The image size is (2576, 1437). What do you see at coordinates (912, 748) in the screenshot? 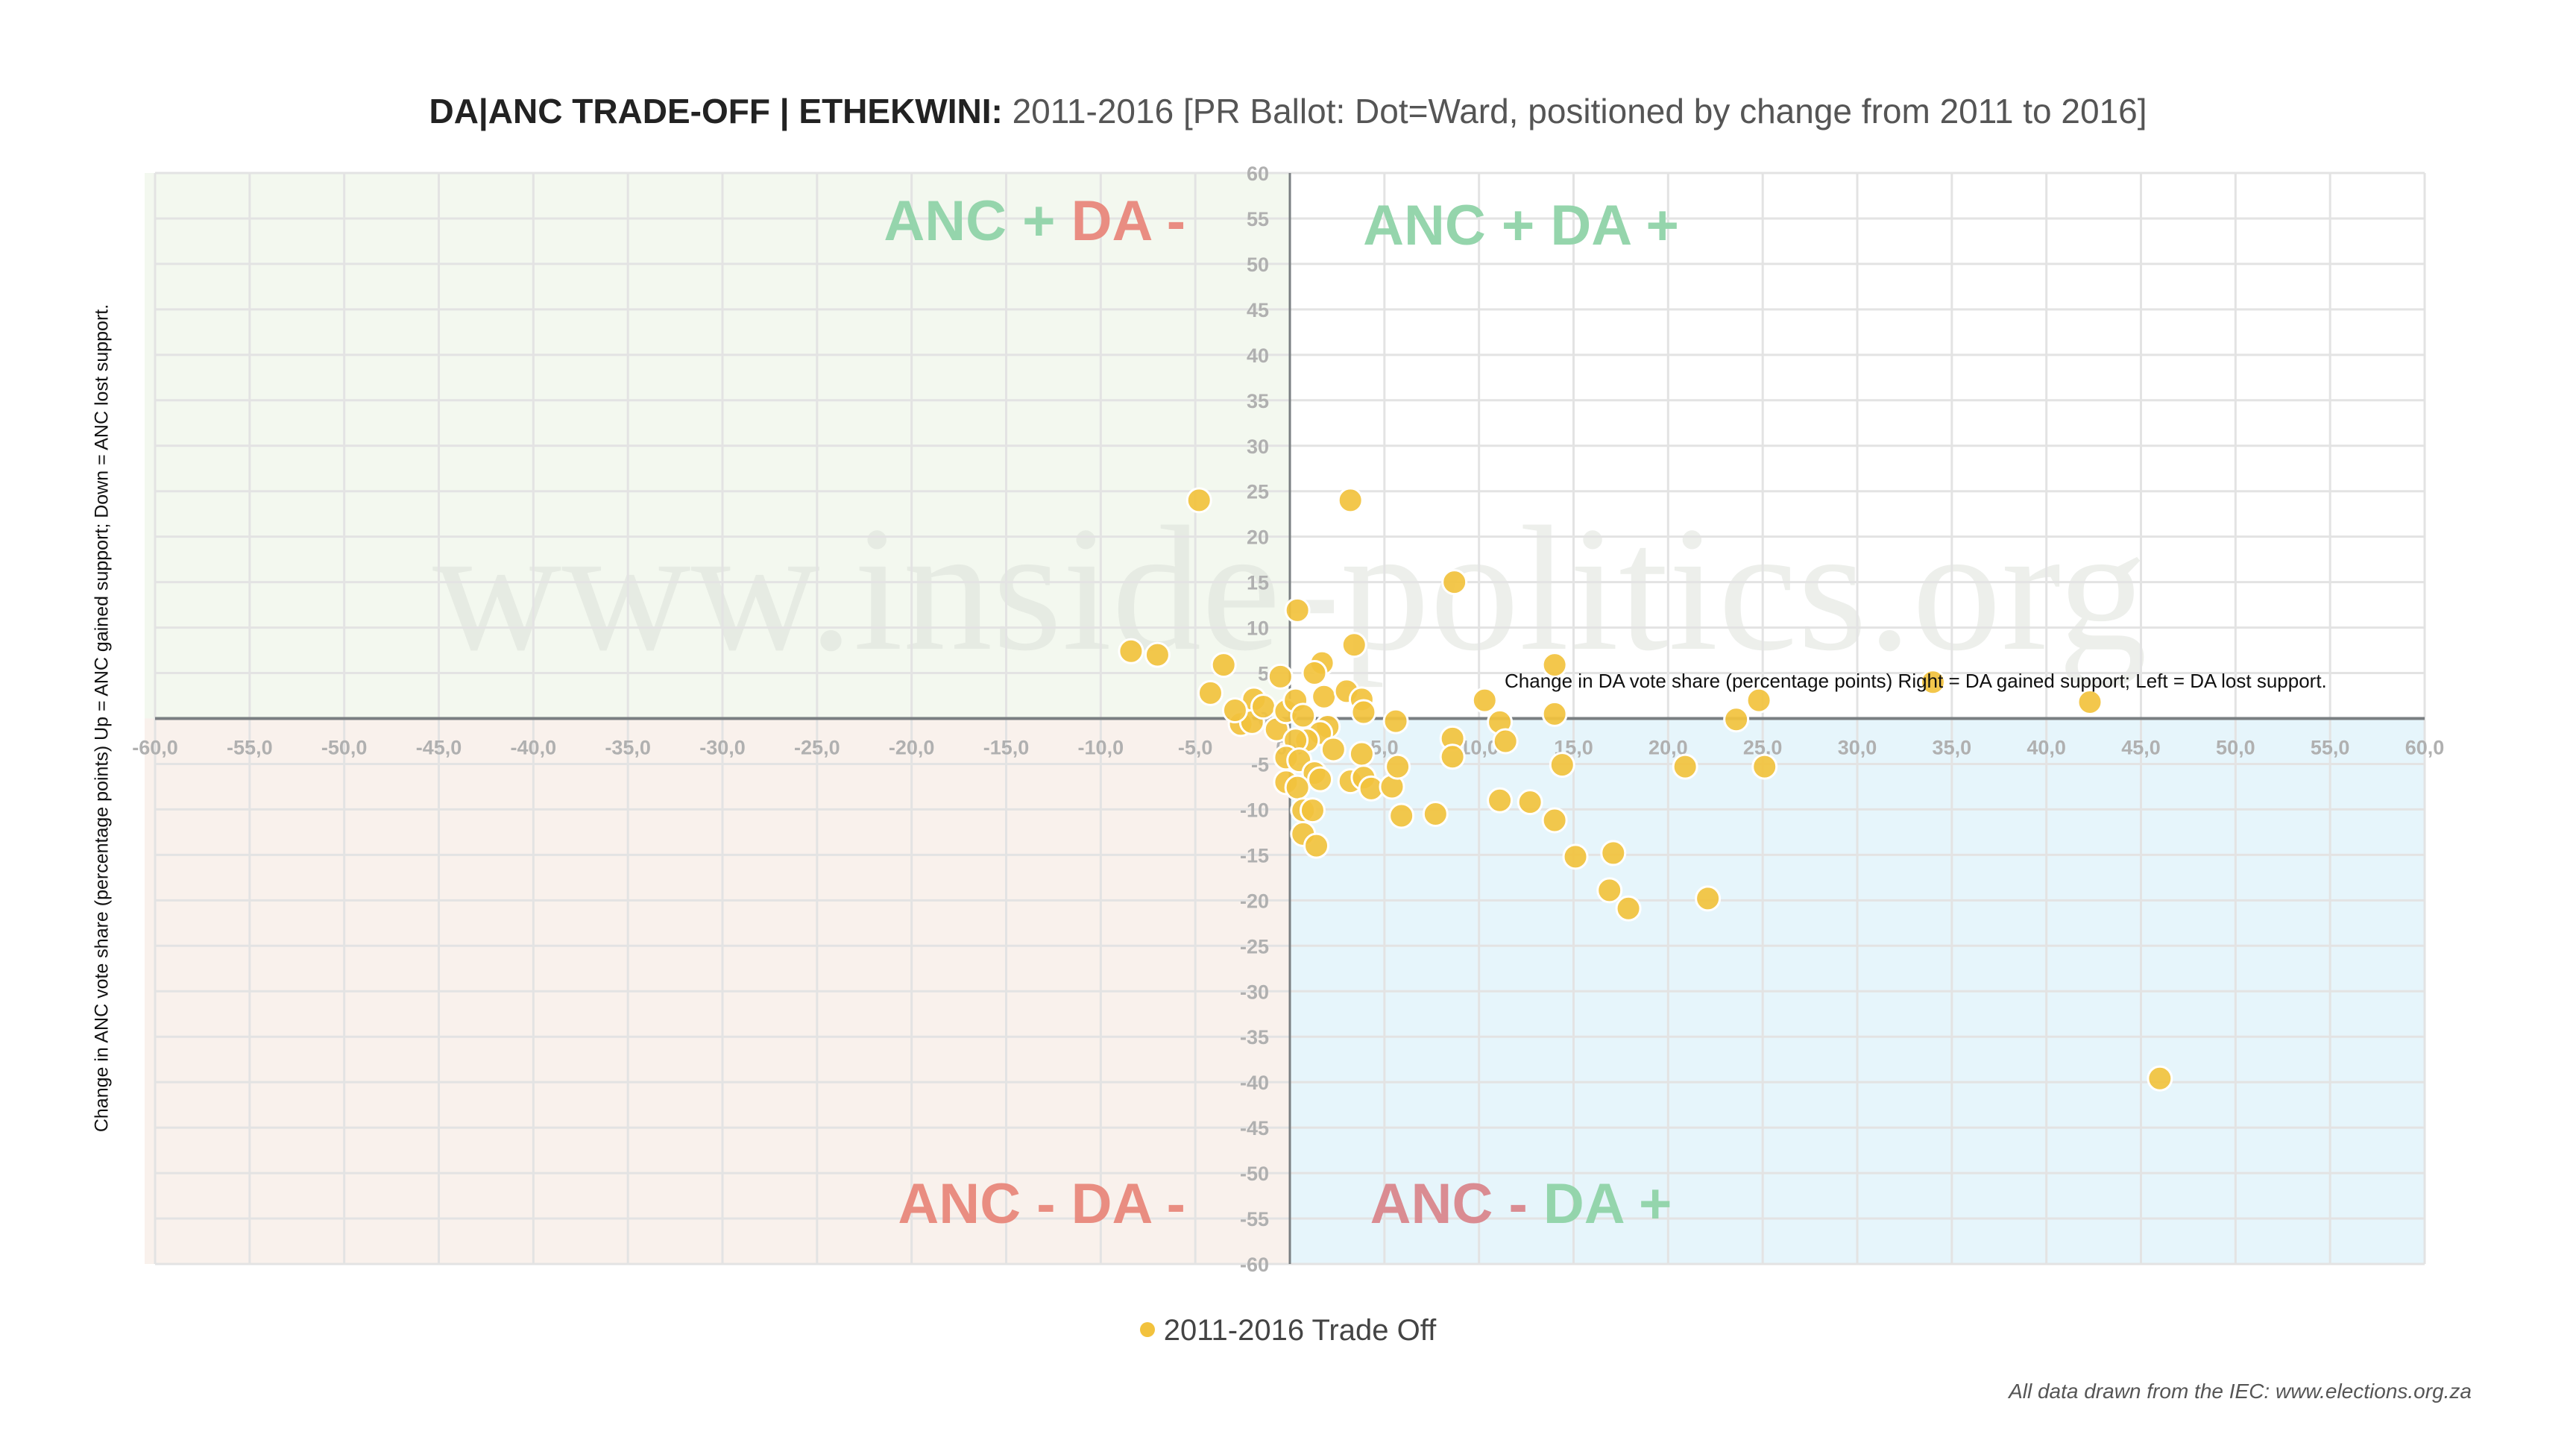
I see `x-tick-label: -20,0` at bounding box center [912, 748].